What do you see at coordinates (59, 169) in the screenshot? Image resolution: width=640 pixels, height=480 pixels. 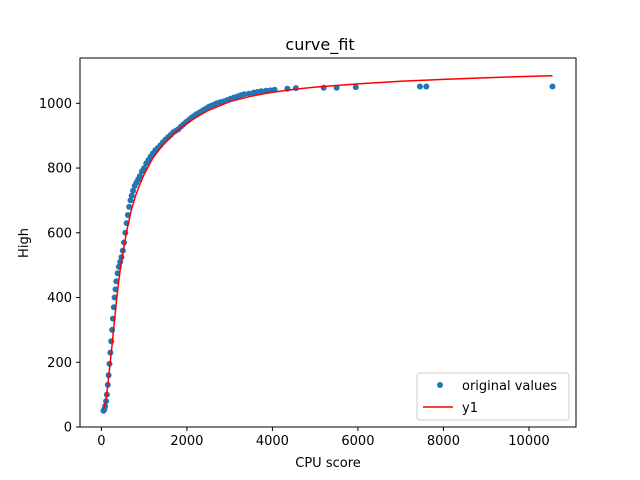 I see `y-tick-label: 800` at bounding box center [59, 169].